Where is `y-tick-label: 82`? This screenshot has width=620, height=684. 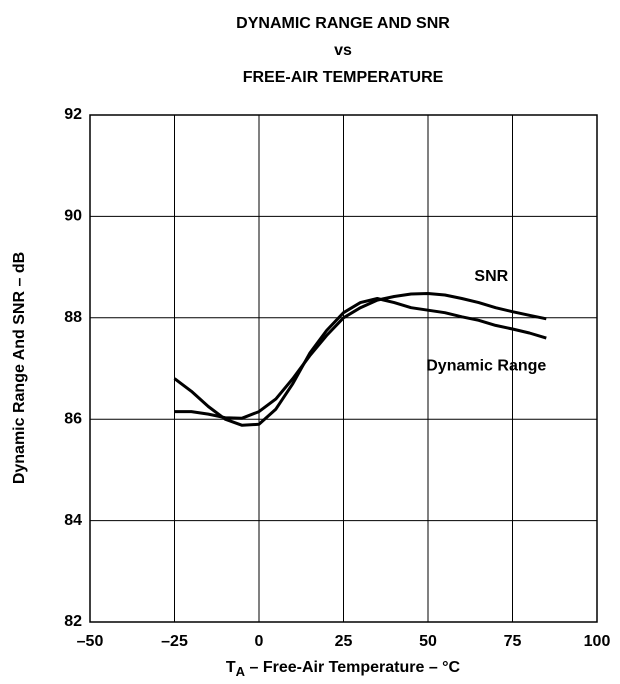 y-tick-label: 82 is located at coordinates (73, 621).